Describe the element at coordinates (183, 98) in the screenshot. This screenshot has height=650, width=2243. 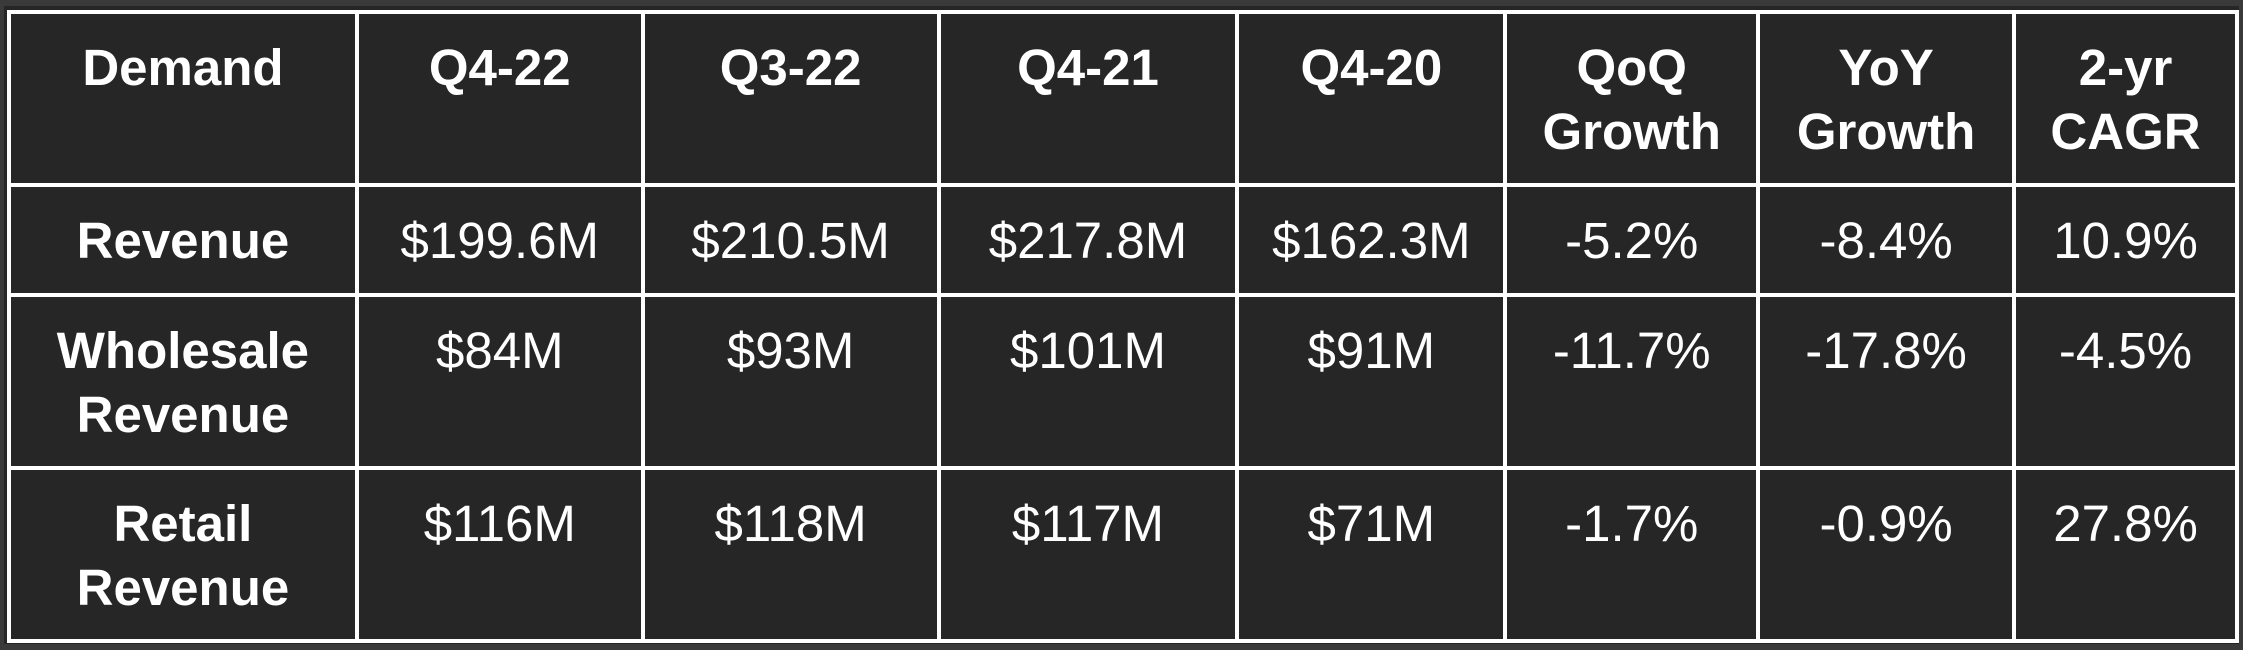
I see `header-cell: Demand` at that location.